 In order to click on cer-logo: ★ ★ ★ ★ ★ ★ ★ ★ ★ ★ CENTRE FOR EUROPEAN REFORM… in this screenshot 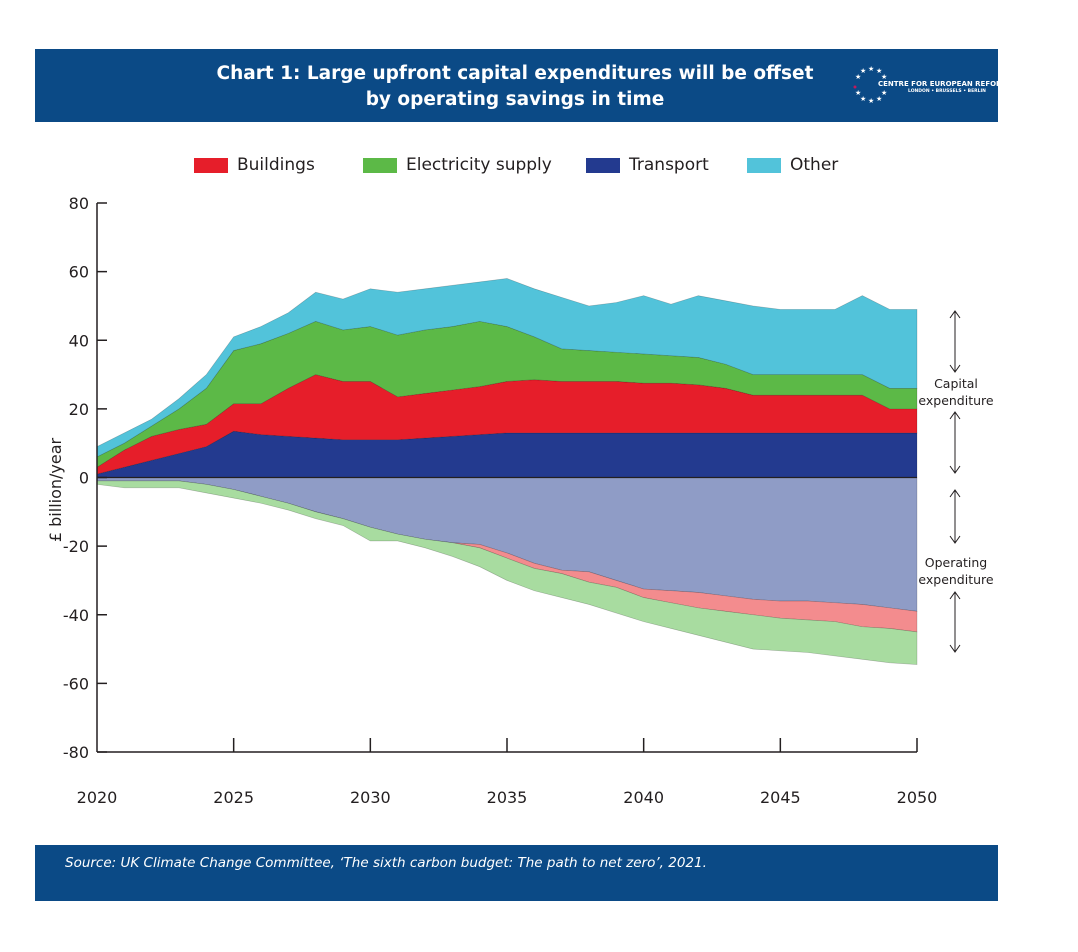, I will do `click(929, 86)`.